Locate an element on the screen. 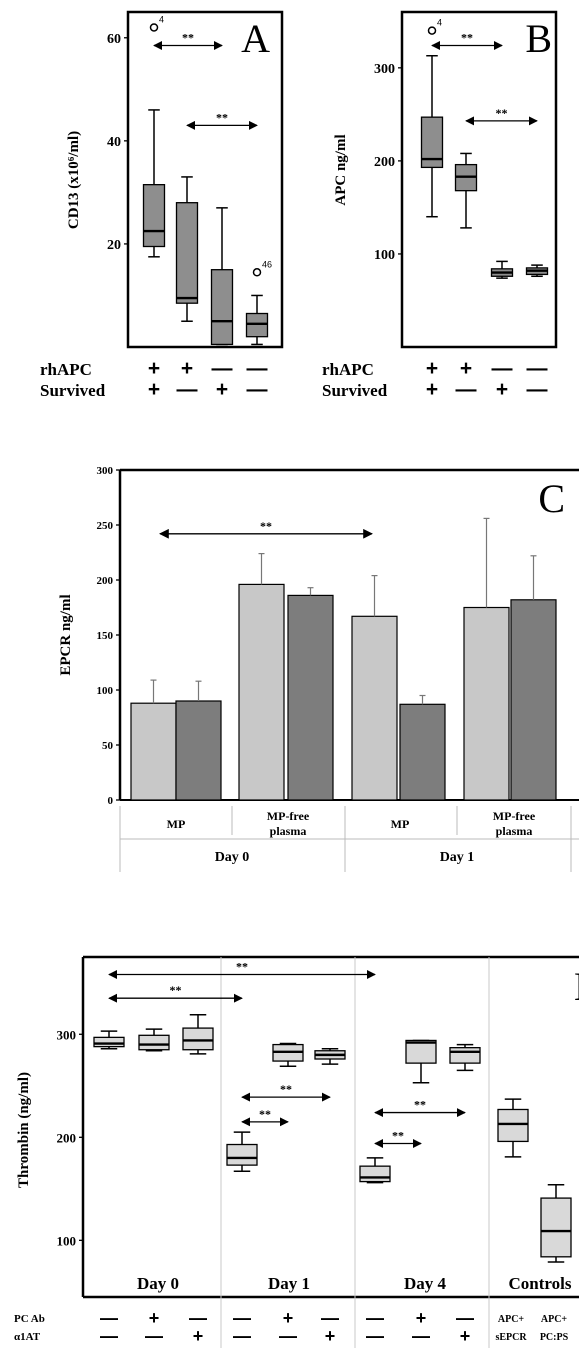 The image size is (579, 1348). panel-label: C is located at coordinates (551, 498).